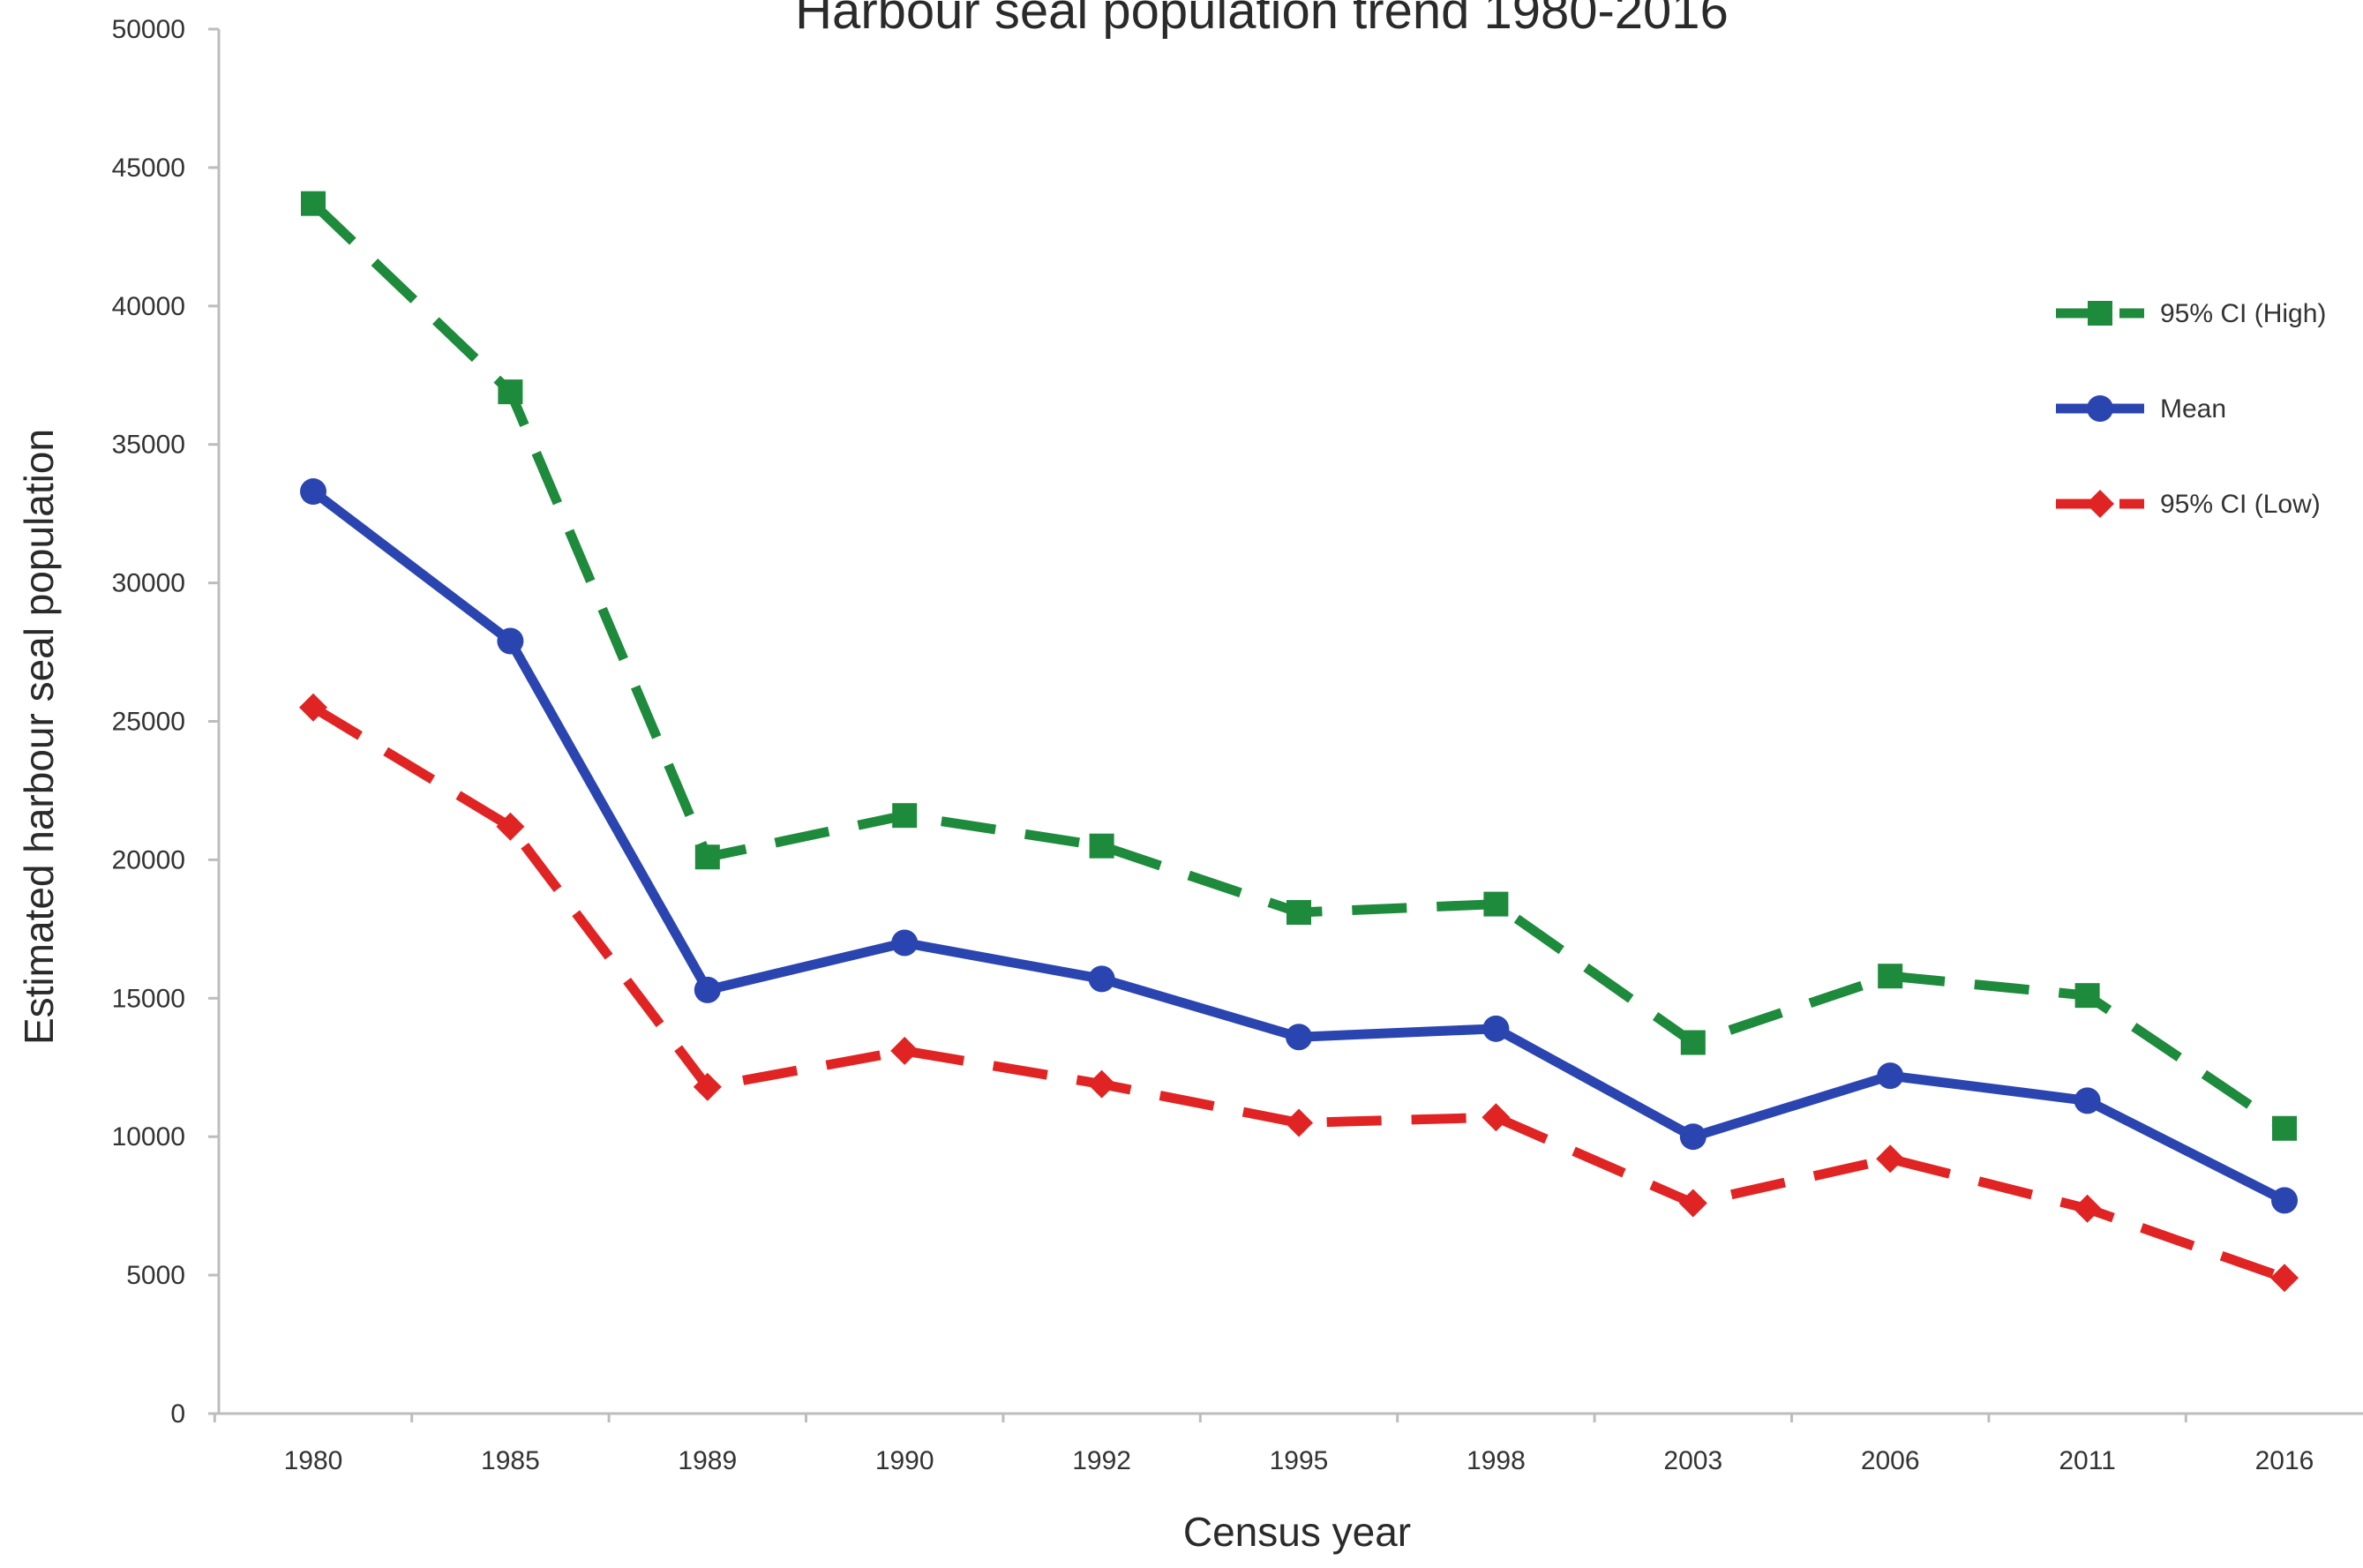 The width and height of the screenshot is (2363, 1568). What do you see at coordinates (314, 1460) in the screenshot?
I see `x-tick-label: 1980` at bounding box center [314, 1460].